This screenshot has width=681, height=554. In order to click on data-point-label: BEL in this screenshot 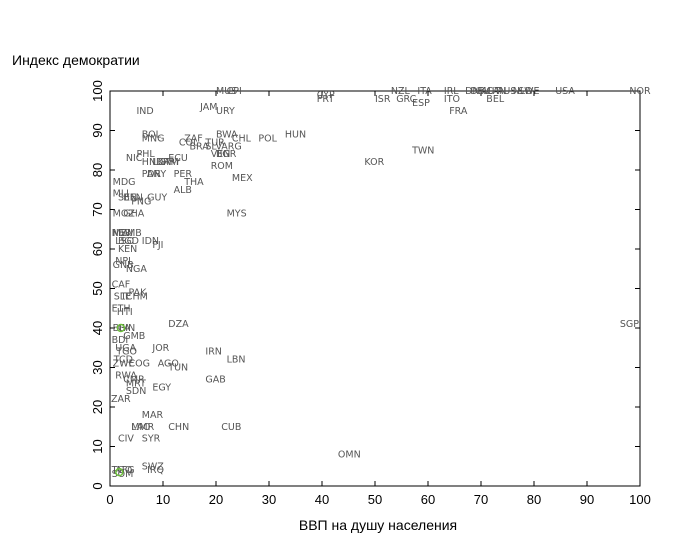, I will do `click(495, 99)`.